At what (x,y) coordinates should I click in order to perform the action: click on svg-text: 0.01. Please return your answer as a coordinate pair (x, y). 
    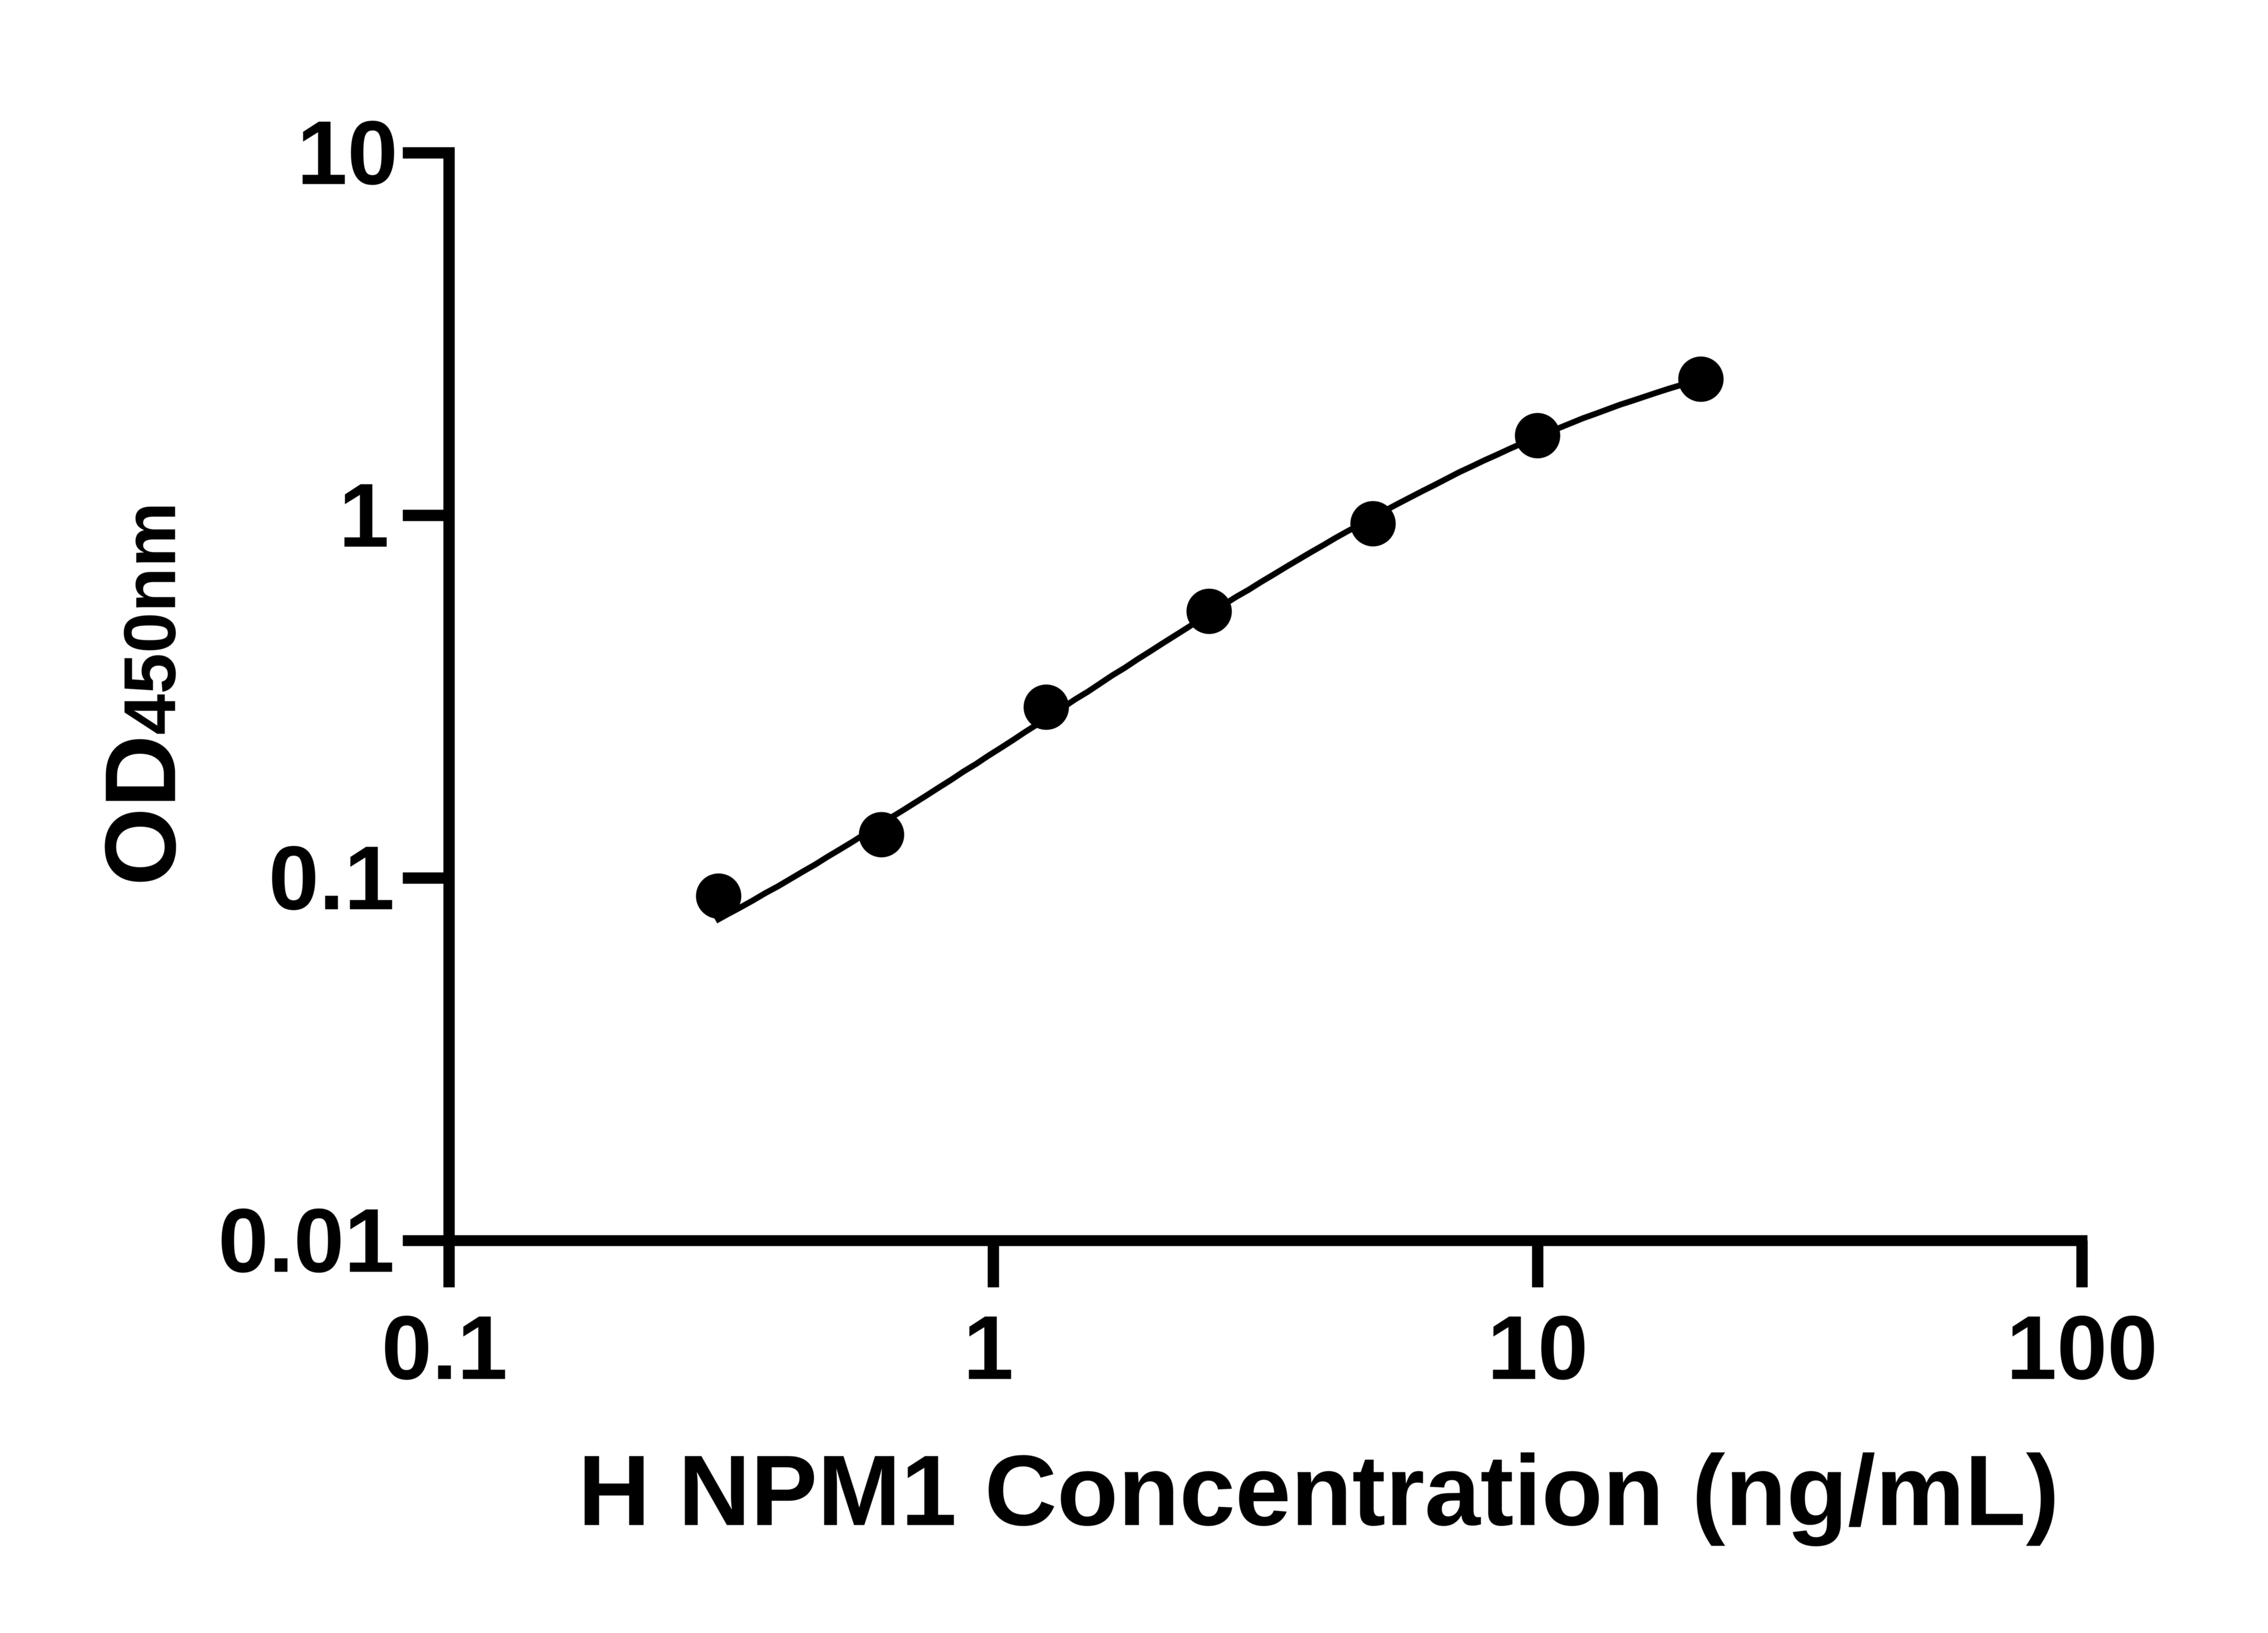
    Looking at the image, I should click on (306, 1240).